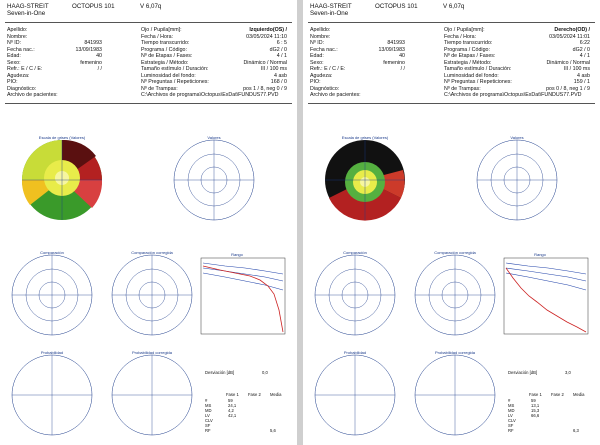  What do you see at coordinates (99, 69) in the screenshot?
I see `value-refr: / /` at bounding box center [99, 69].